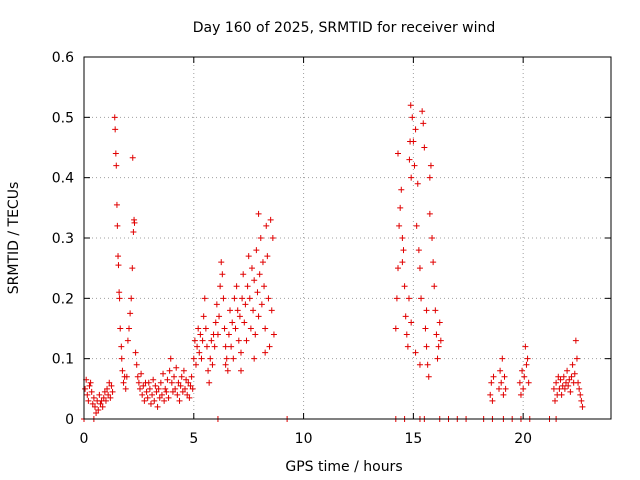 This screenshot has width=640, height=480. I want to click on y-tick-label: 0.2, so click(63, 299).